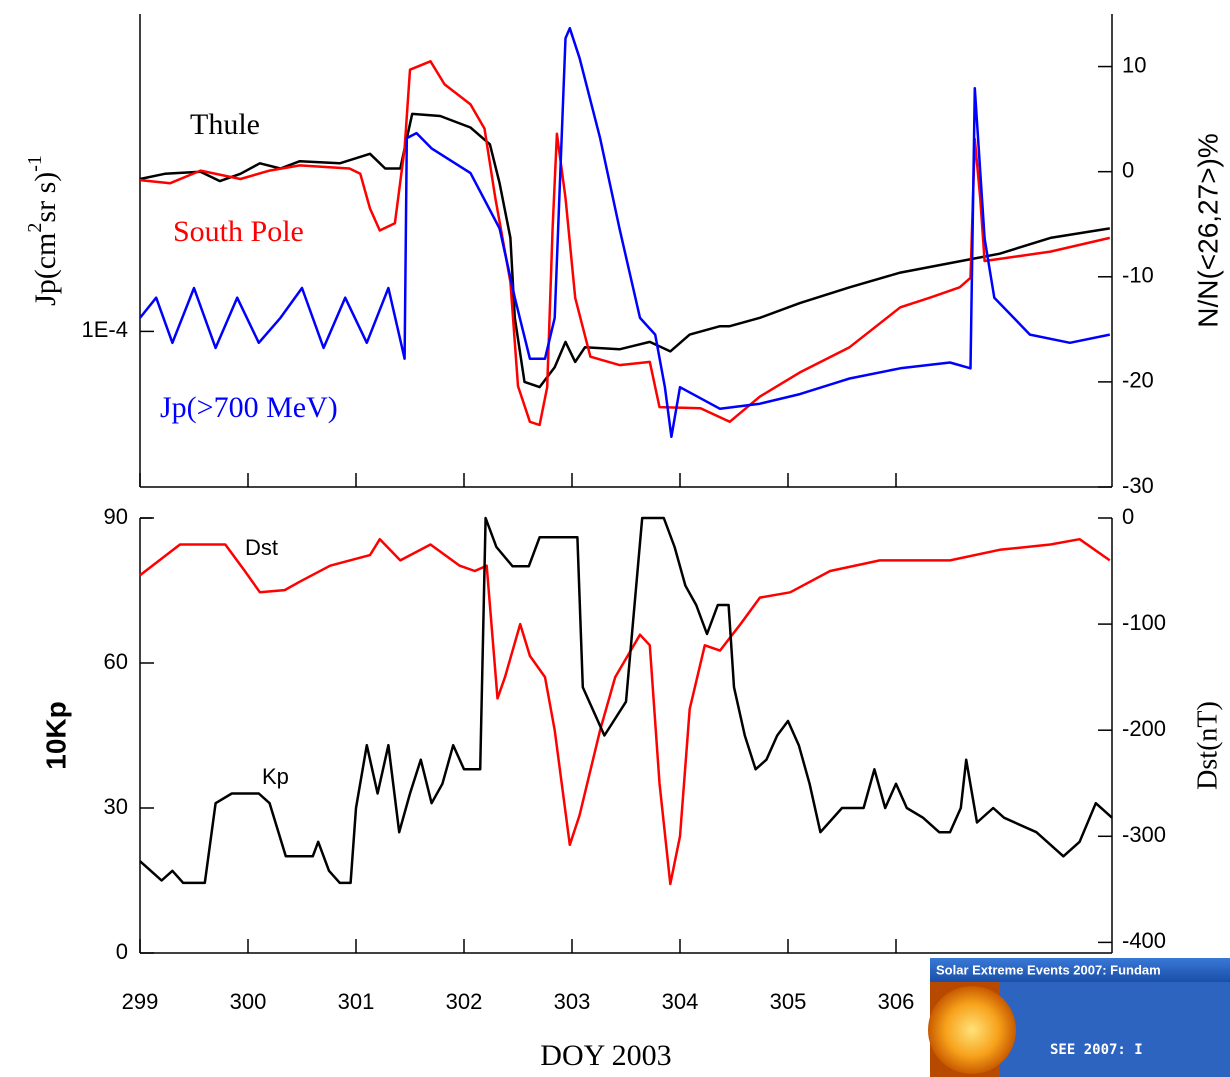 This screenshot has height=1077, width=1230. What do you see at coordinates (116, 516) in the screenshot?
I see `y-tick-label: 90` at bounding box center [116, 516].